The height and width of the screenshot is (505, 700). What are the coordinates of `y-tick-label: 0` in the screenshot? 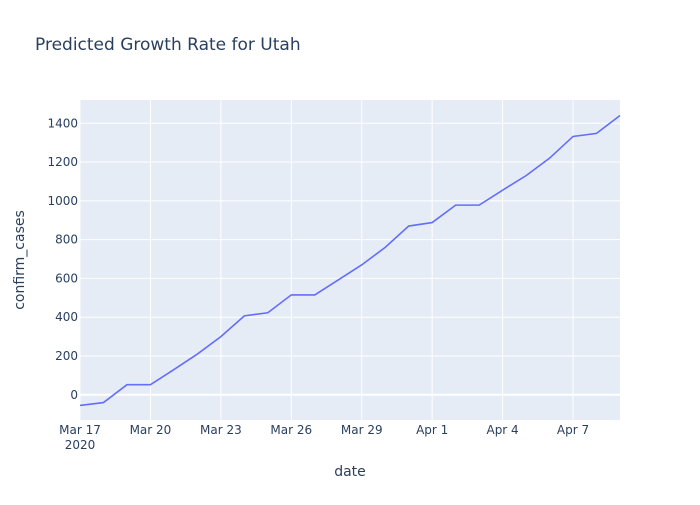 It's located at (74, 395).